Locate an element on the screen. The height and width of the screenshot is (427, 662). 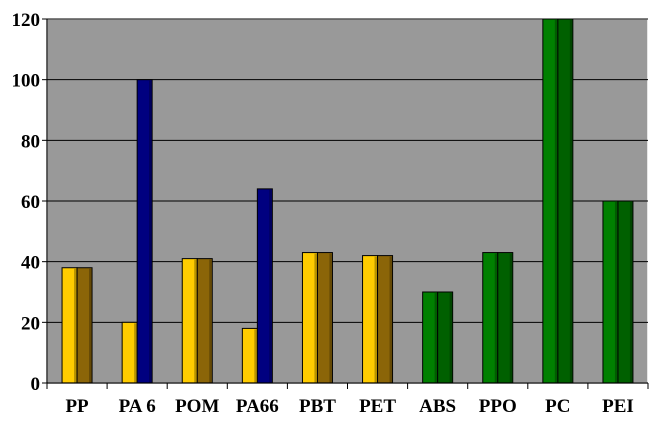
y-tick-label-6: 120 is located at coordinates (26, 20).